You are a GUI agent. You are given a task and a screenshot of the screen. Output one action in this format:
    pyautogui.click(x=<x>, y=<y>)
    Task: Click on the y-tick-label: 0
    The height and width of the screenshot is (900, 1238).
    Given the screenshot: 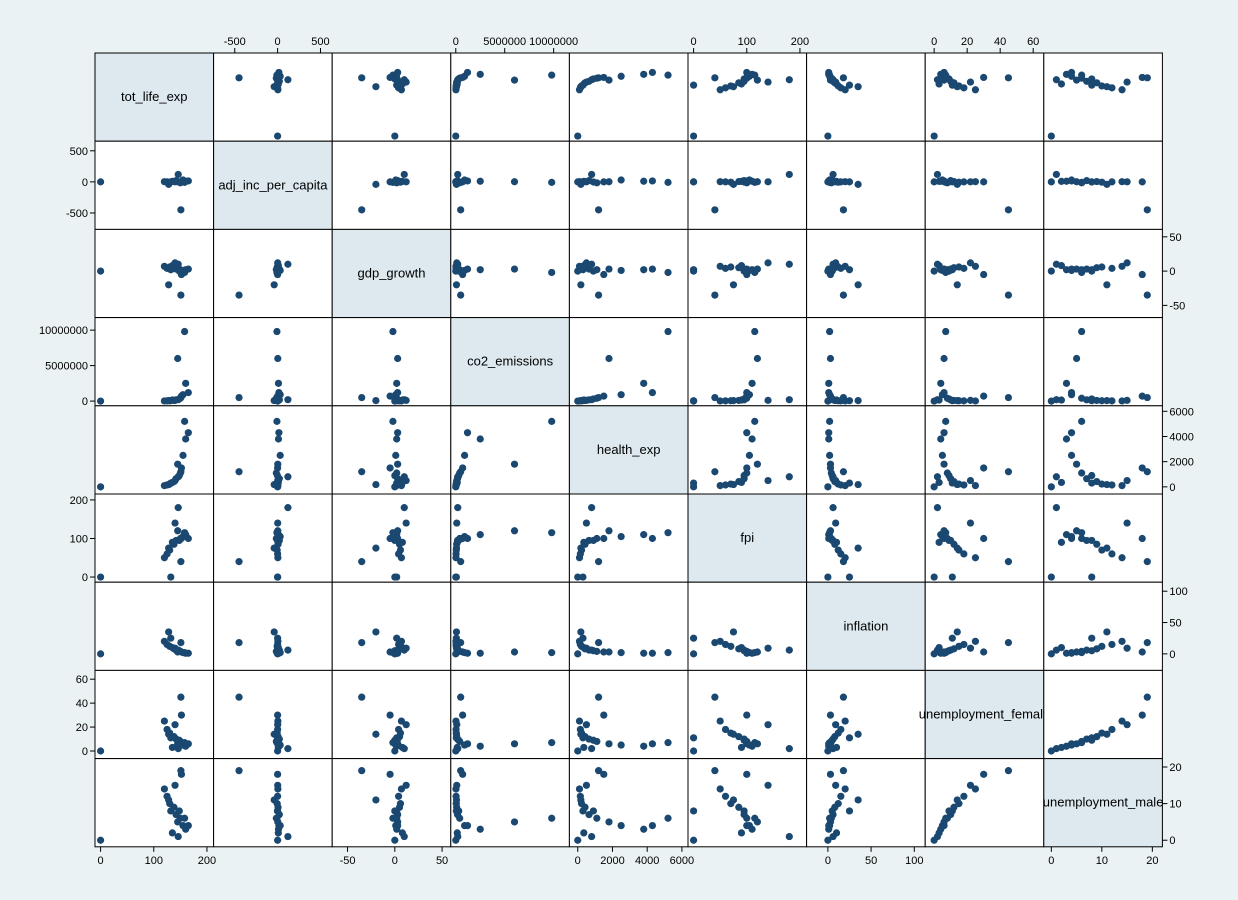 What is the action you would take?
    pyautogui.click(x=85, y=752)
    